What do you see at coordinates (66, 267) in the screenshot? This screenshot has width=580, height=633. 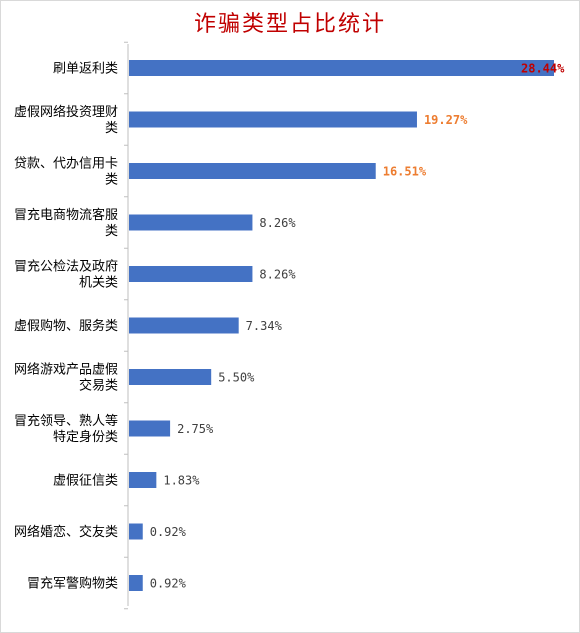 I see `category-label: 冒充公检法及政府` at bounding box center [66, 267].